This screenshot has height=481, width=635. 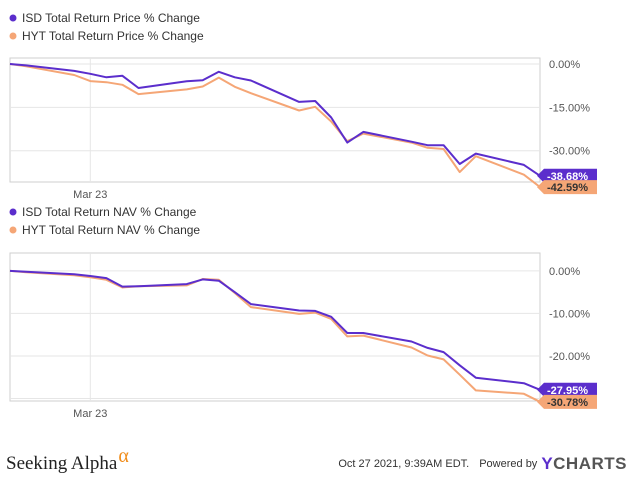 I want to click on end-value-label-1: -38.68%, so click(x=567, y=177).